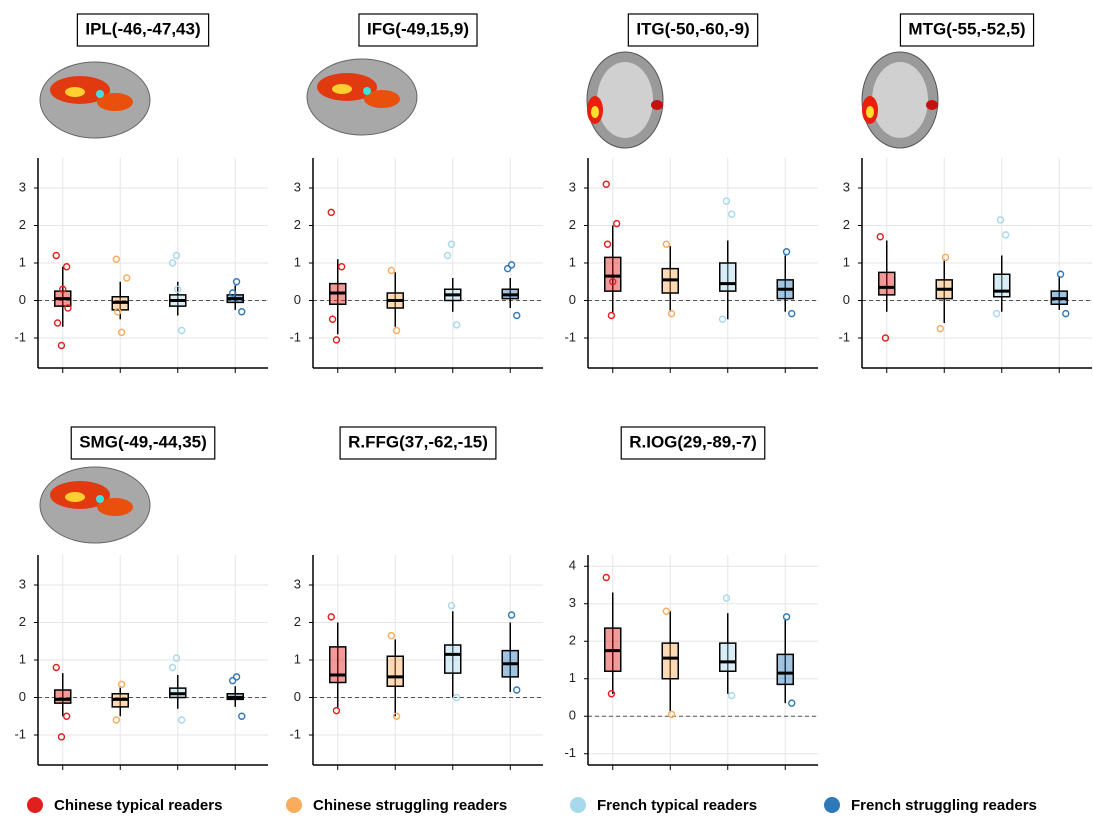 The height and width of the screenshot is (824, 1093). I want to click on chart-title: IFG(-49,15,9), so click(418, 28).